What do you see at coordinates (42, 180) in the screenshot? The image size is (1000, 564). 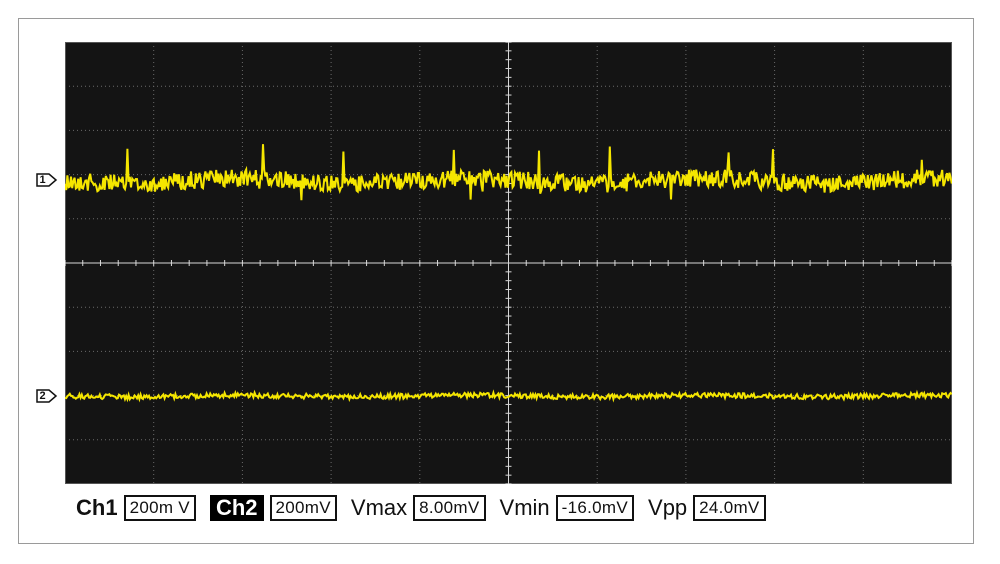 I see `channel-1-marker-label: 1` at bounding box center [42, 180].